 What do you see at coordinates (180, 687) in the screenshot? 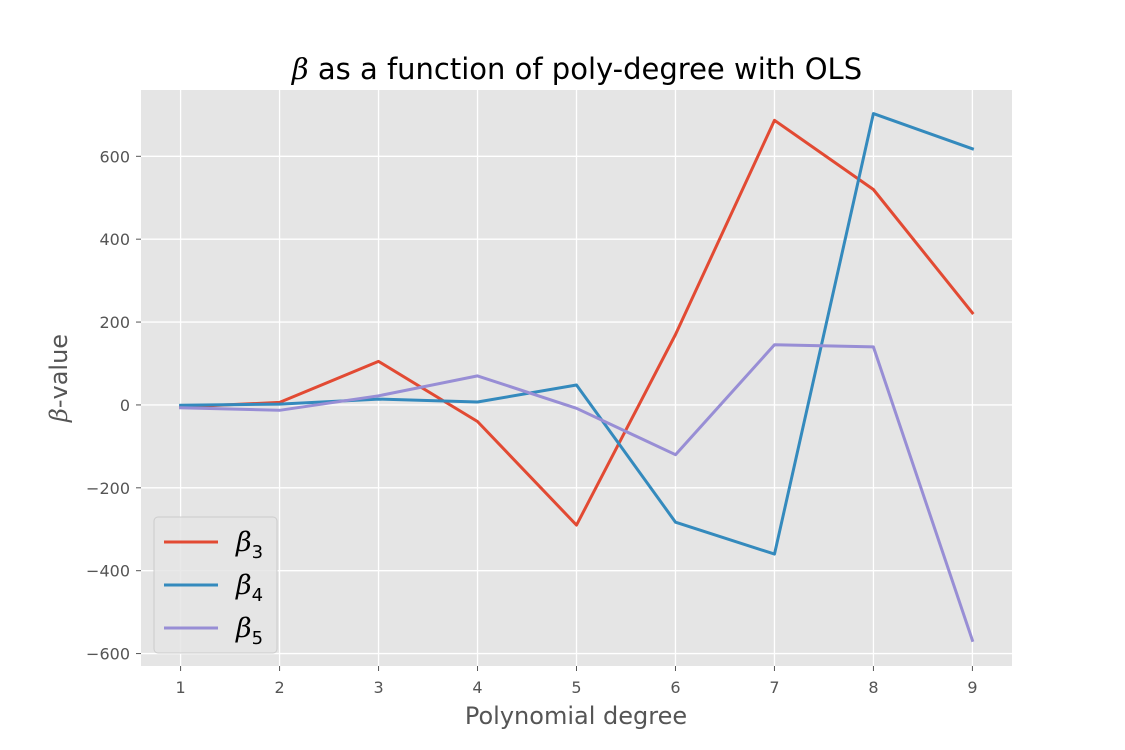
I see `x-tick-label: 1` at bounding box center [180, 687].